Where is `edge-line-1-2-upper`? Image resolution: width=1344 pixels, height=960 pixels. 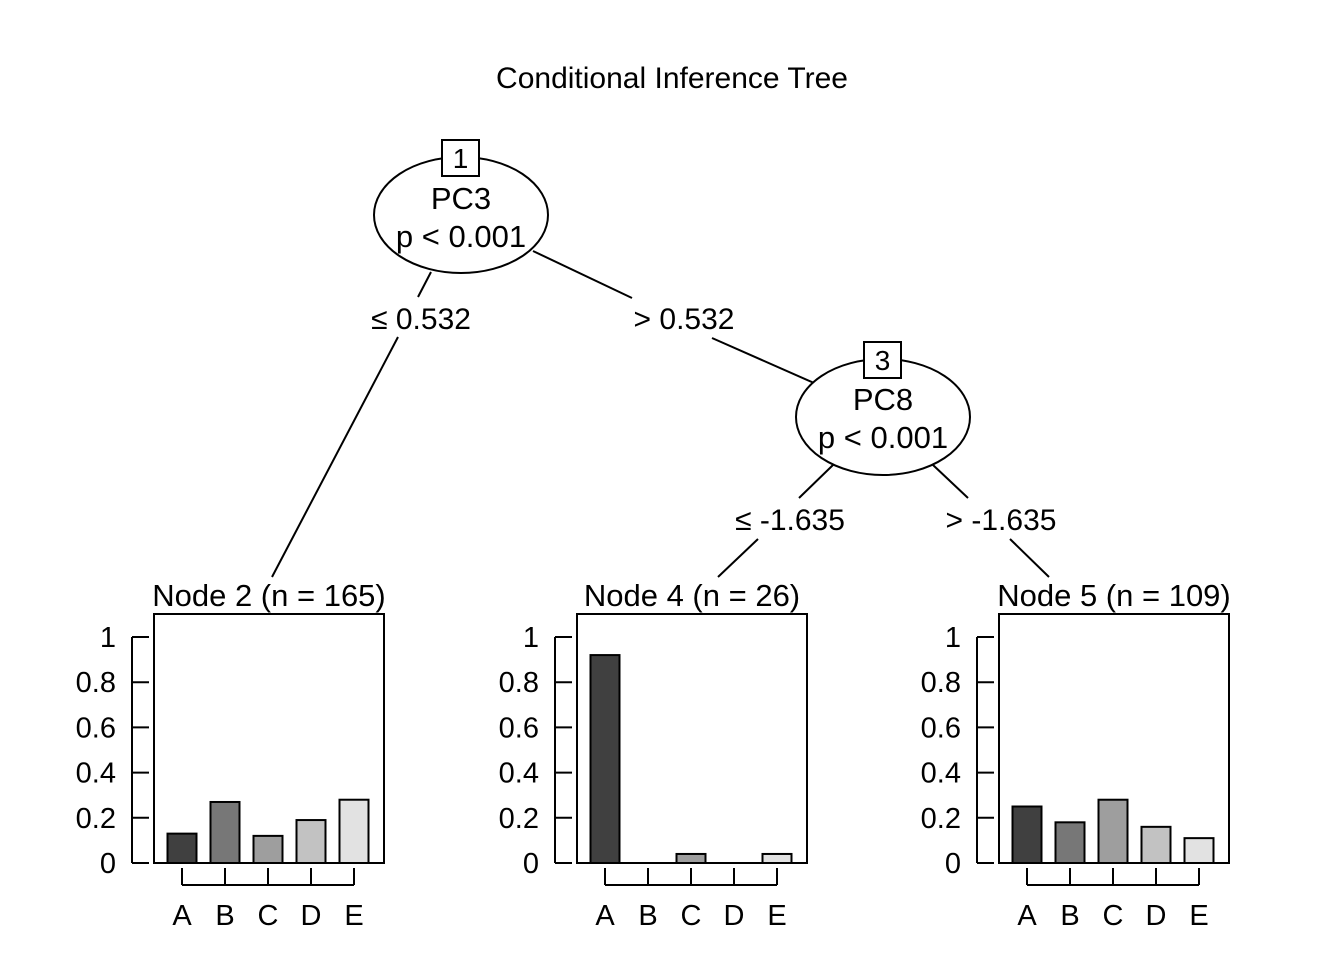
edge-line-1-2-upper is located at coordinates (424, 284).